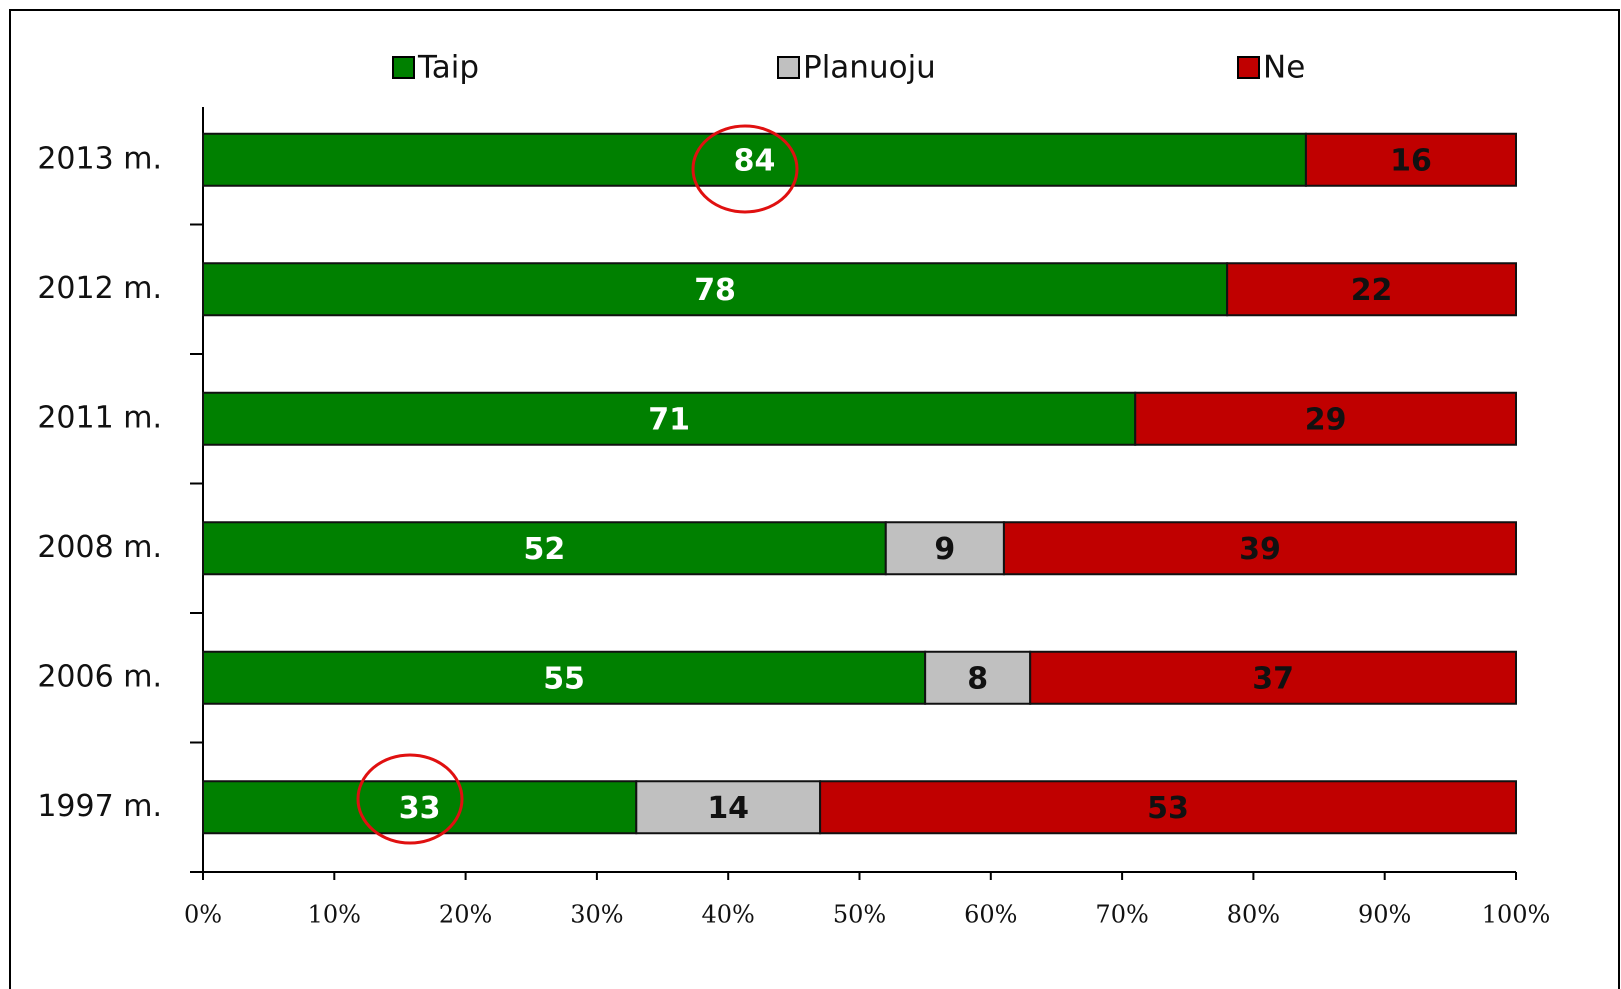  What do you see at coordinates (448, 68) in the screenshot?
I see `legend-label: Taip` at bounding box center [448, 68].